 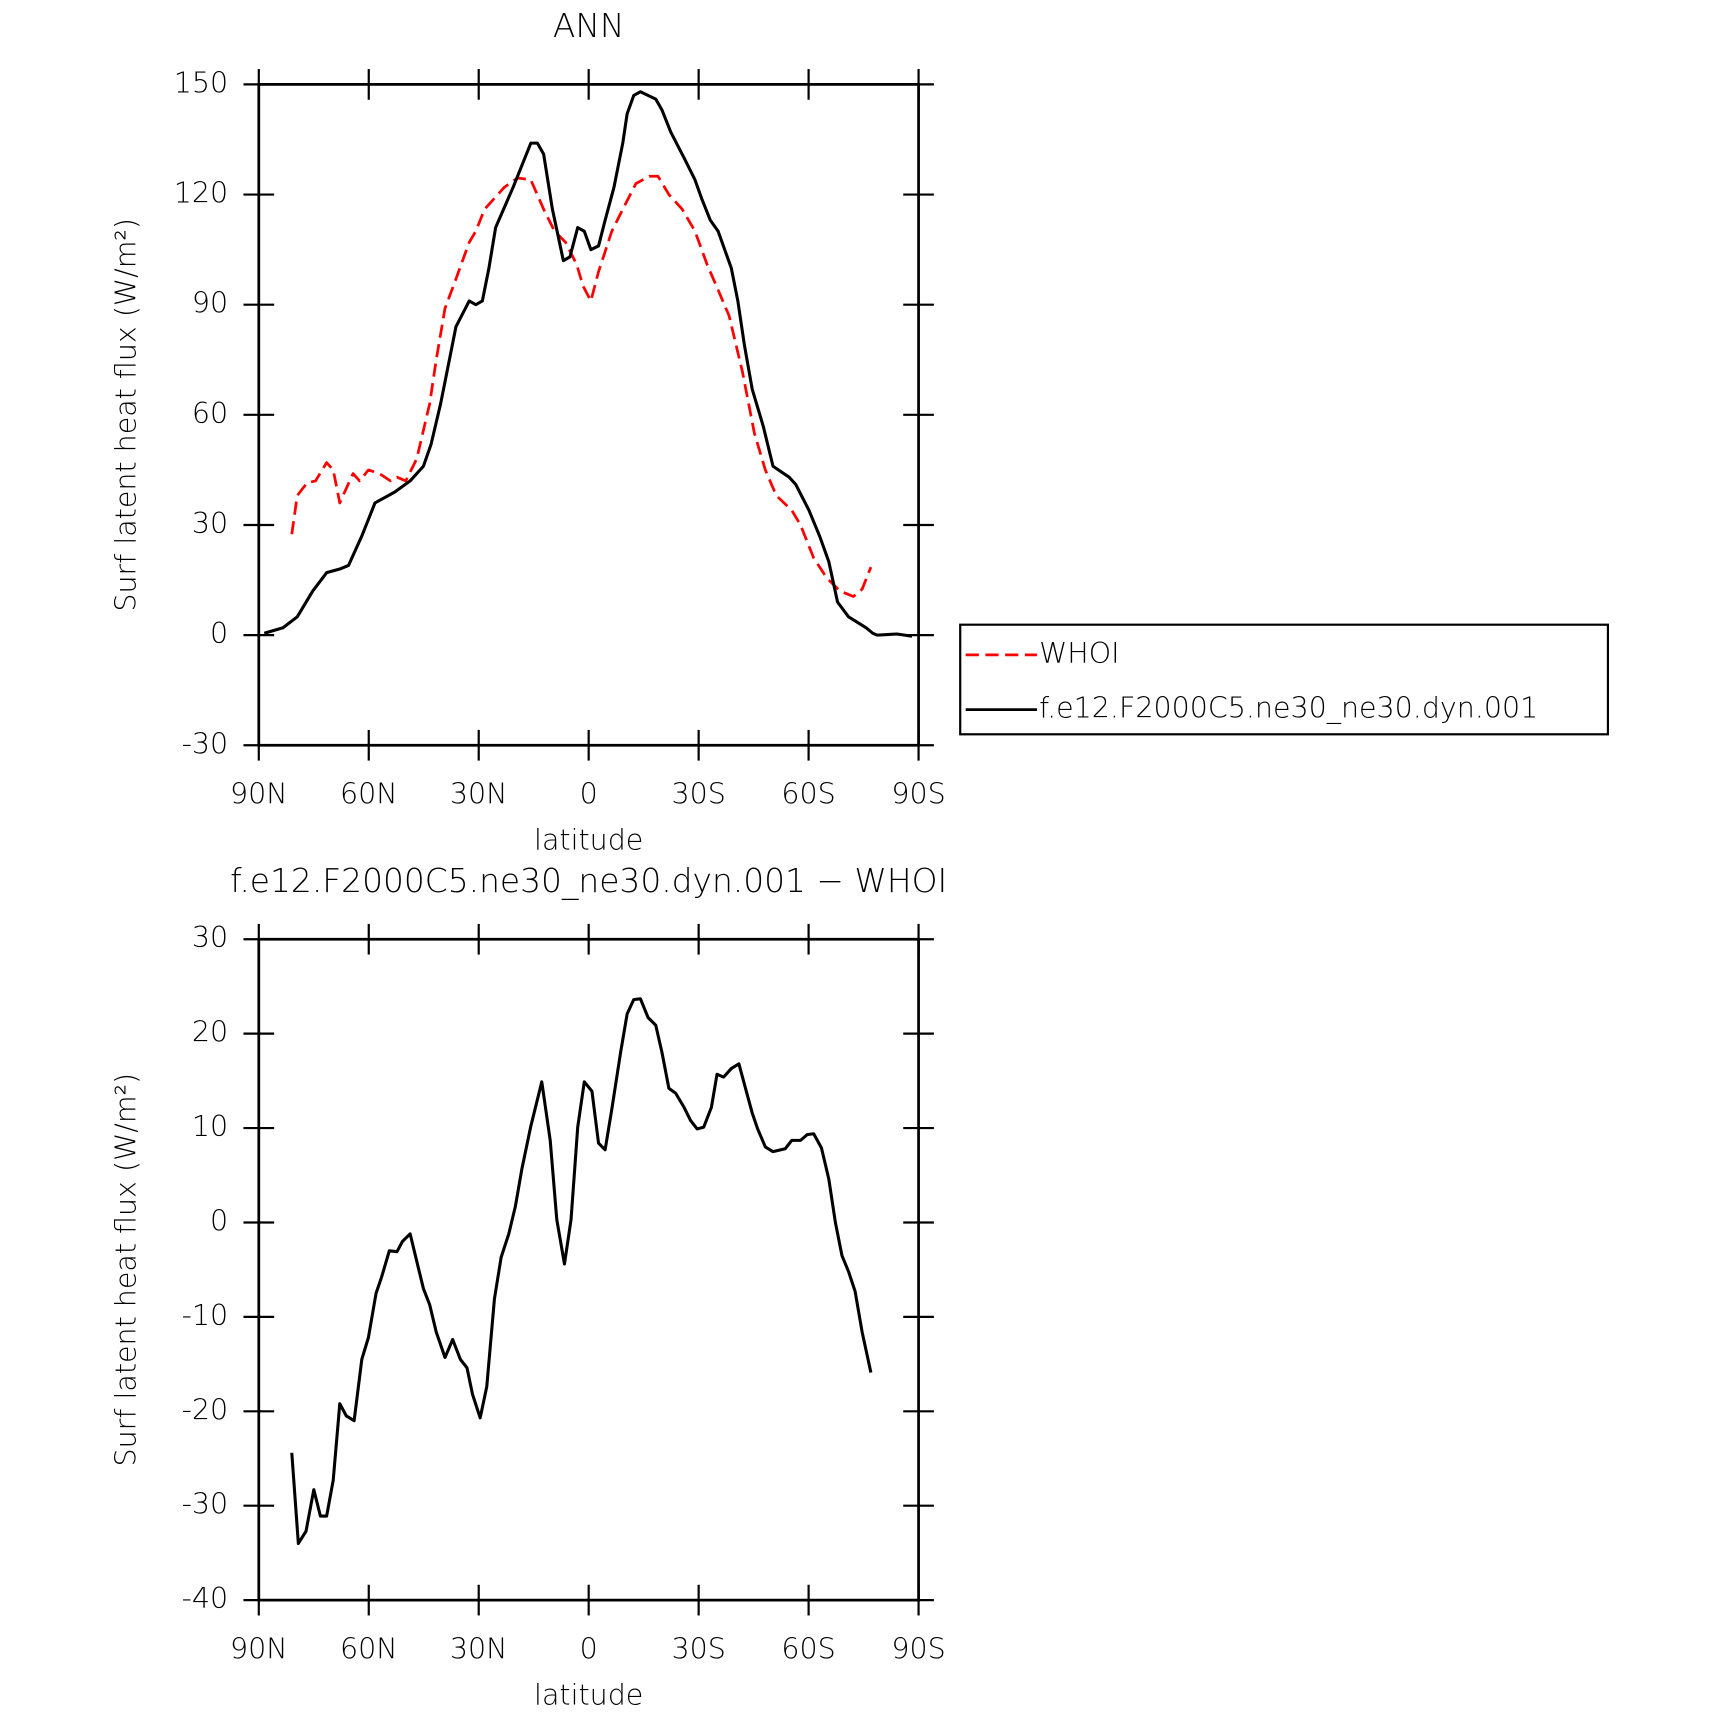 What do you see at coordinates (205, 1409) in the screenshot?
I see `y-tick-label: -20` at bounding box center [205, 1409].